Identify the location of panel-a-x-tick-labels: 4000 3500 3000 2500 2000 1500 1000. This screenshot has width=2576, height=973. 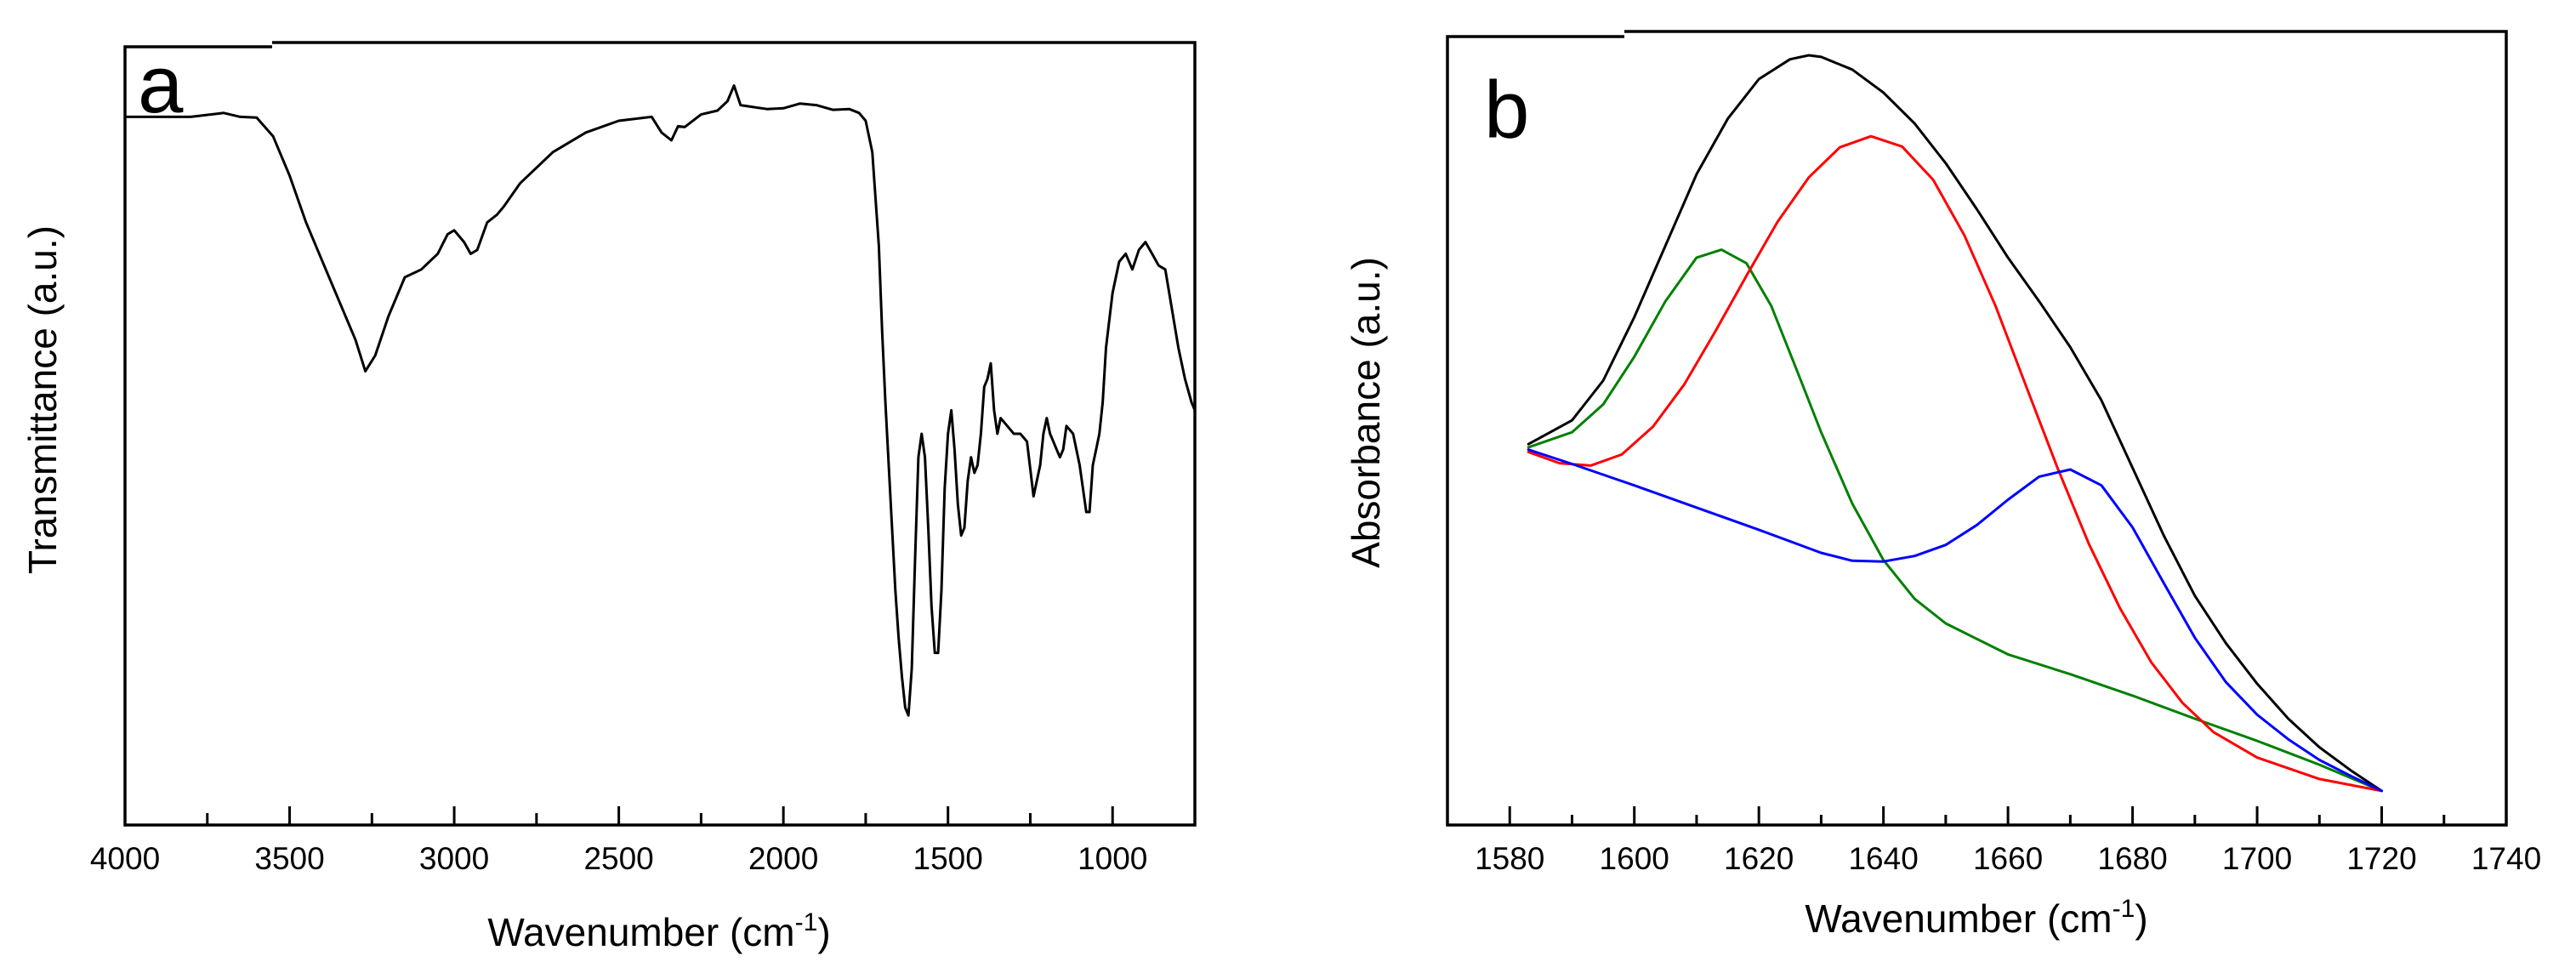
(619, 858).